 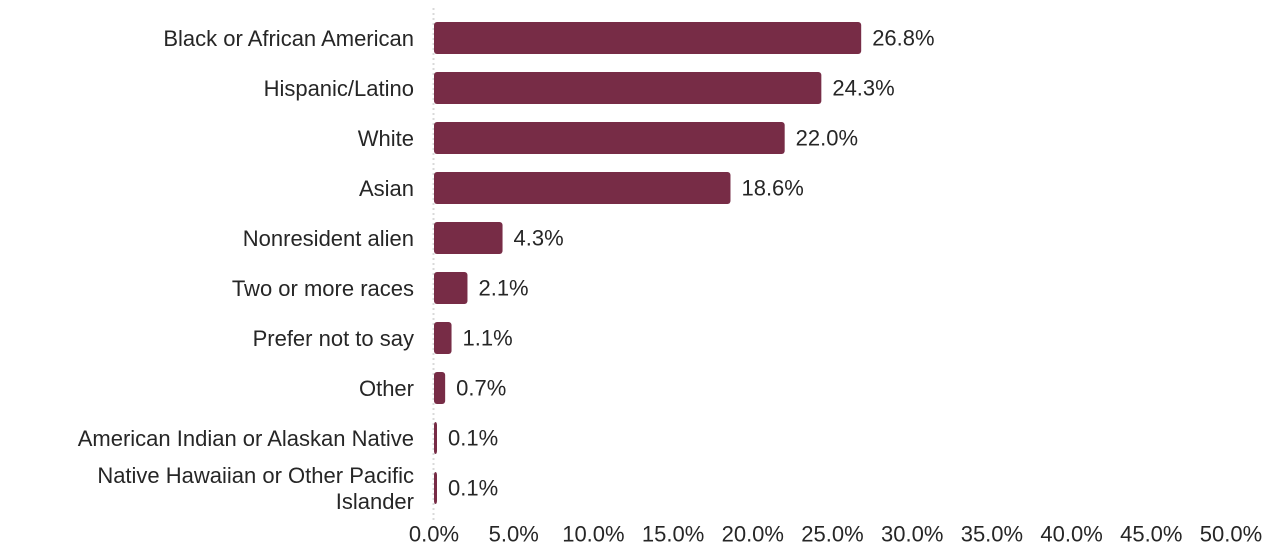 I want to click on category-label: Hispanic/Latino, so click(x=339, y=88).